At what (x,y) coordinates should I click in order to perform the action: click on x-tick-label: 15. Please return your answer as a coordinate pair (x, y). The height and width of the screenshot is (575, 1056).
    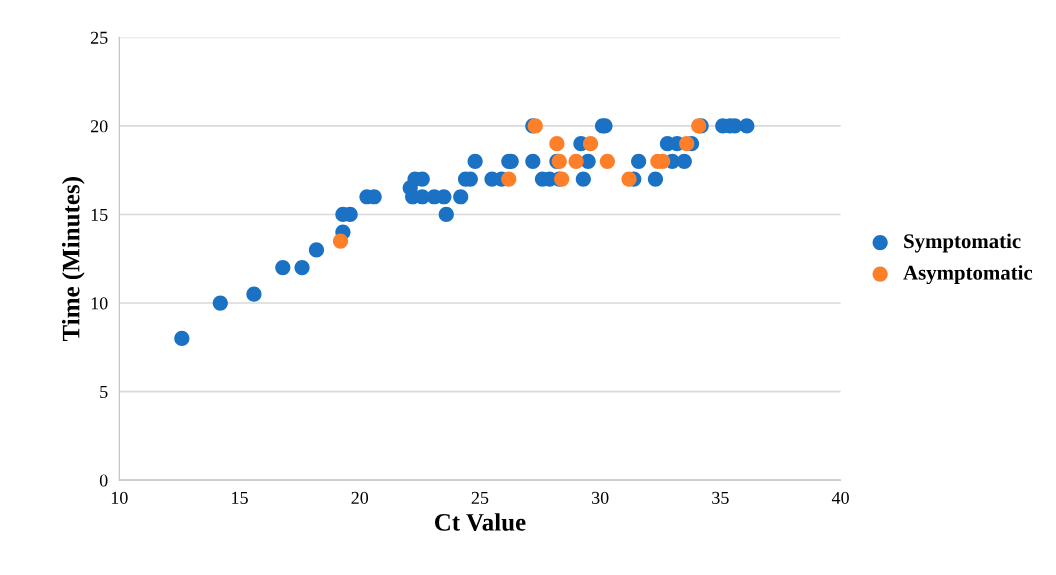
    Looking at the image, I should click on (240, 497).